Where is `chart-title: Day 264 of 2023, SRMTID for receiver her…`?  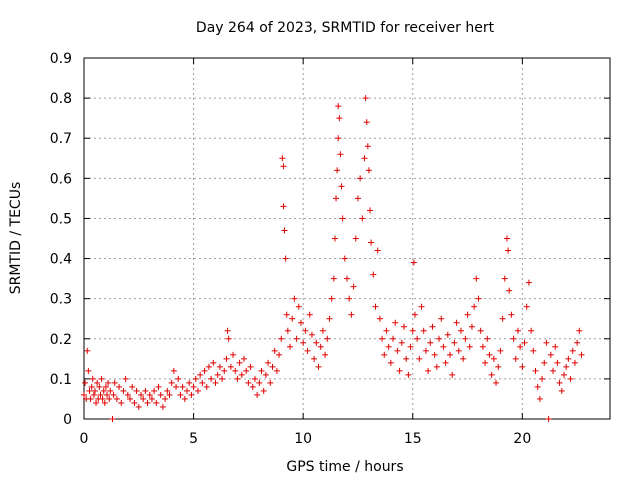
chart-title: Day 264 of 2023, SRMTID for receiver her… is located at coordinates (345, 28).